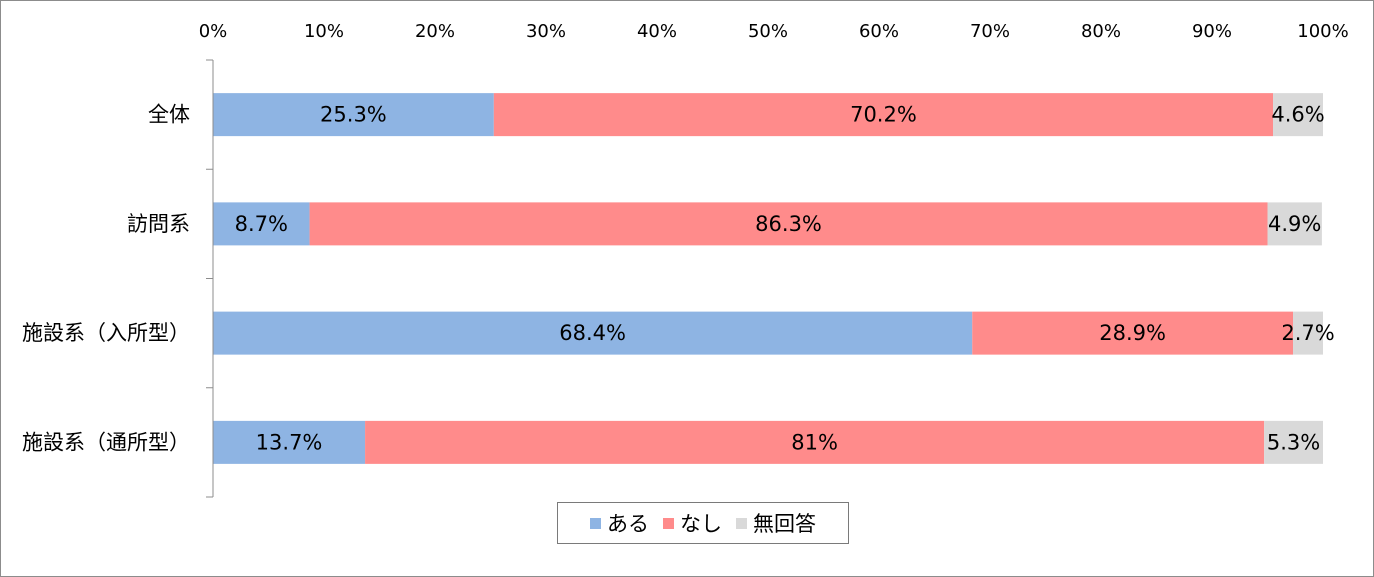 Image resolution: width=1374 pixels, height=577 pixels. I want to click on category-label: 施設系（入所型）, so click(106, 333).